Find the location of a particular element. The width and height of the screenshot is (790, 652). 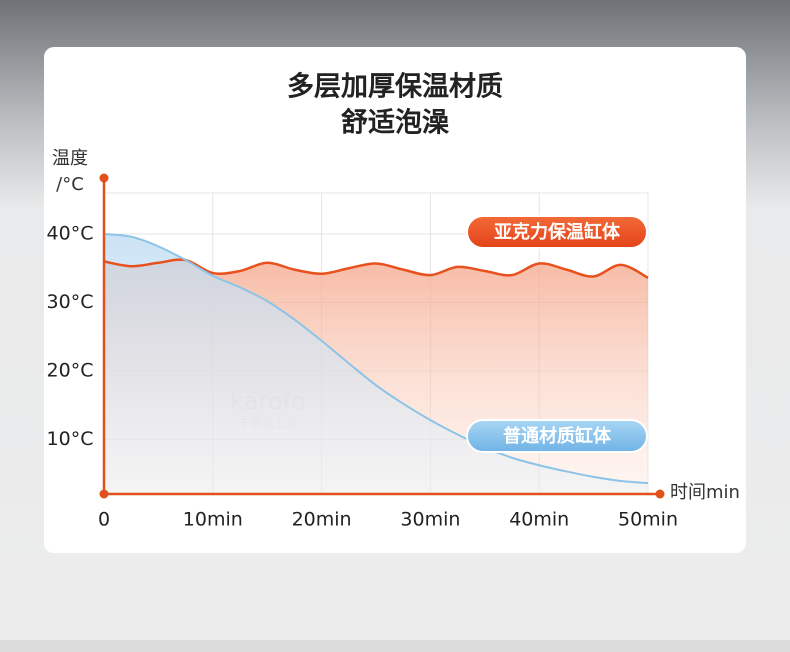

y-tick-label: 10°C is located at coordinates (70, 439).